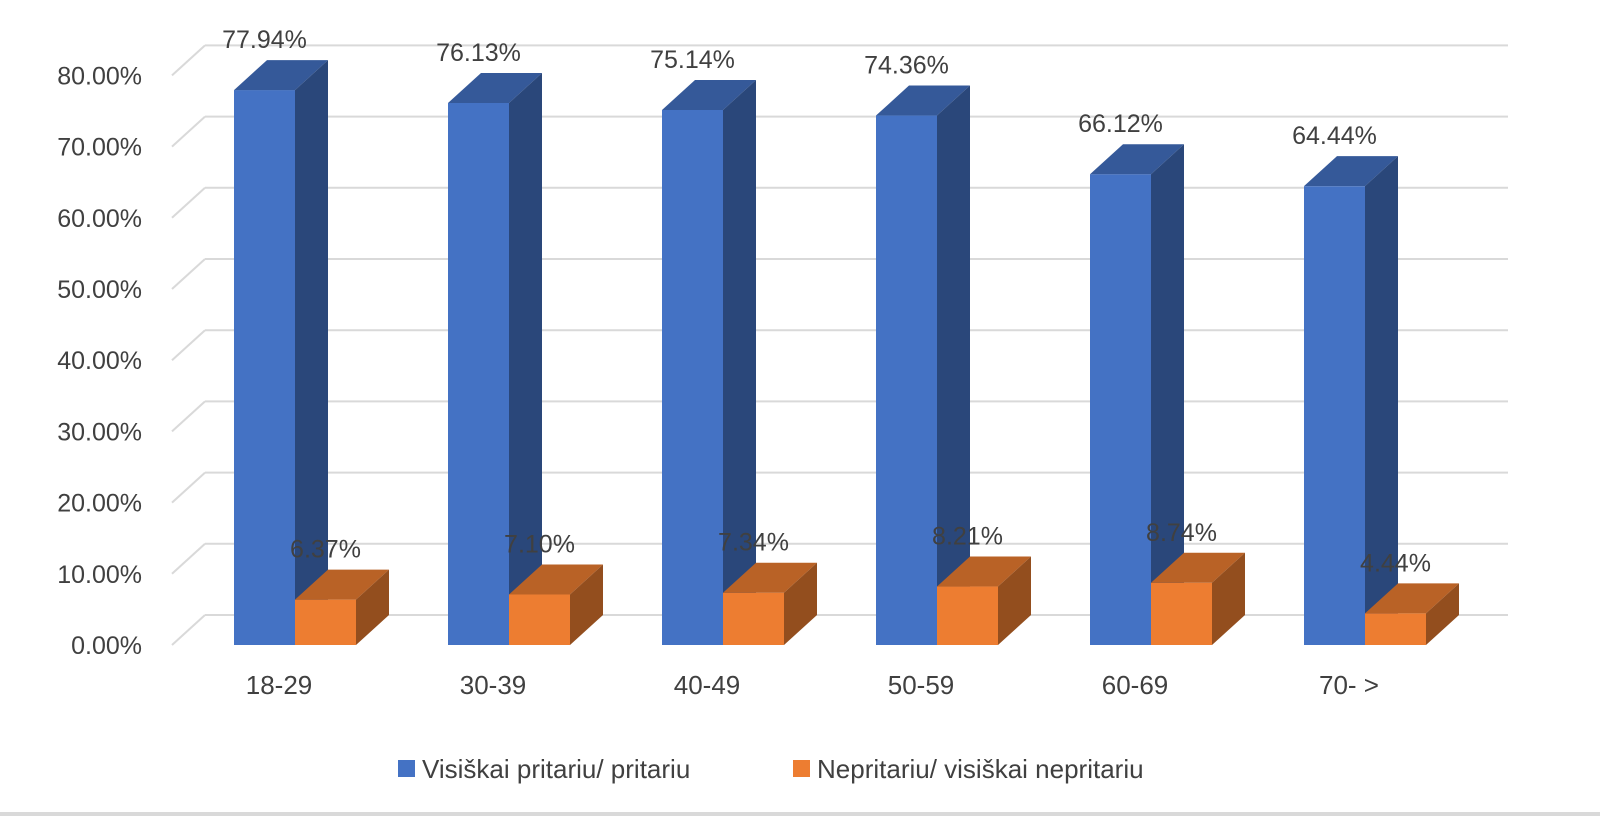  I want to click on y-tick-label: 30.00%, so click(99, 432).